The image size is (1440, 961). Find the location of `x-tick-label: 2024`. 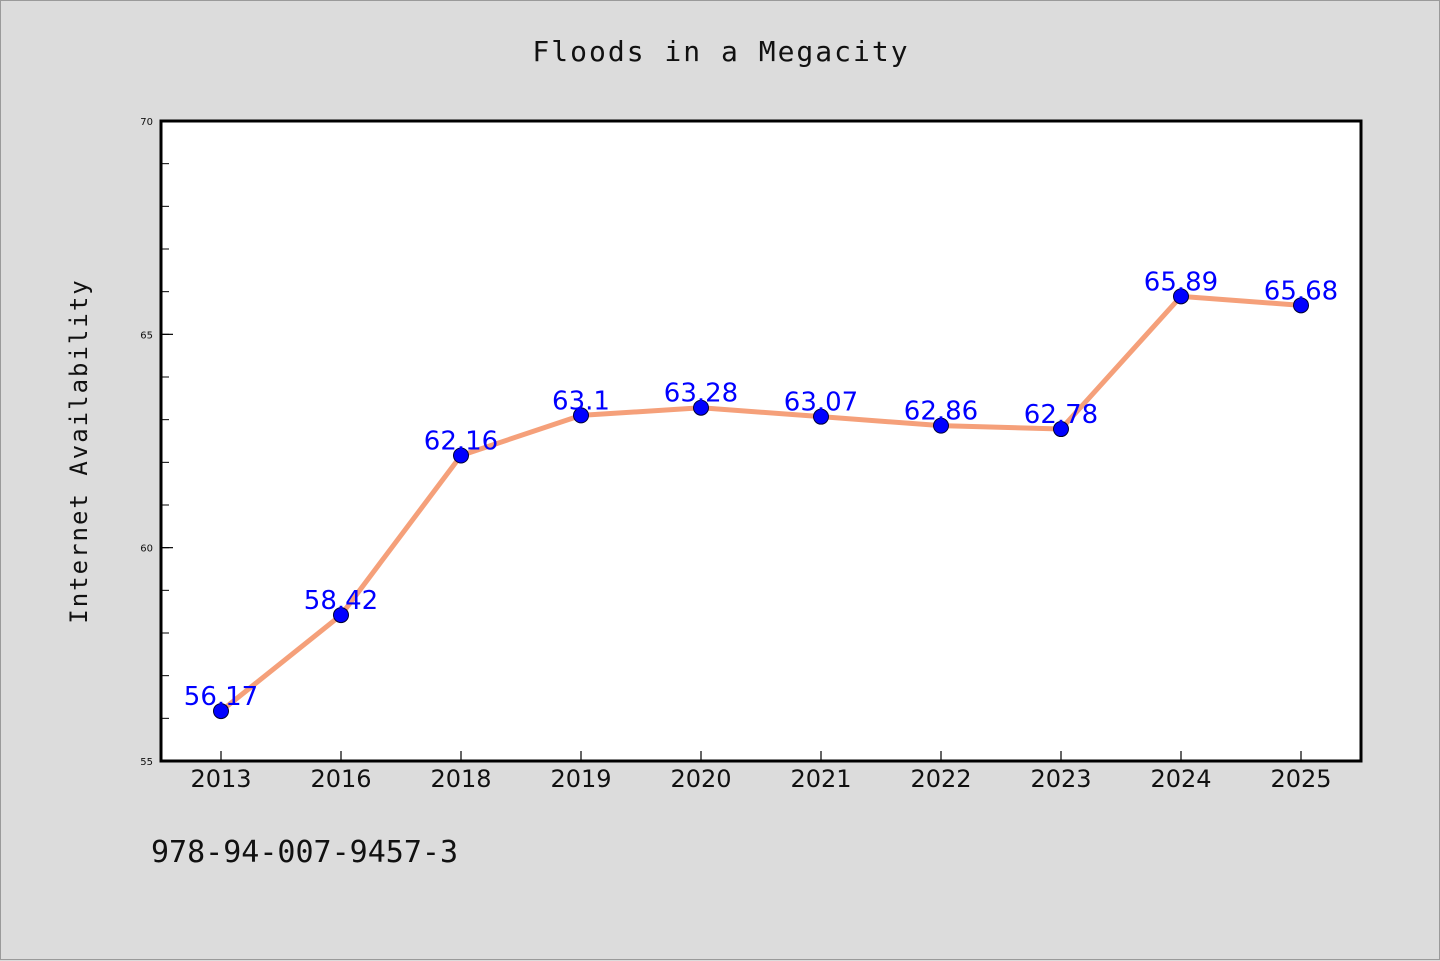

x-tick-label: 2024 is located at coordinates (1180, 779).